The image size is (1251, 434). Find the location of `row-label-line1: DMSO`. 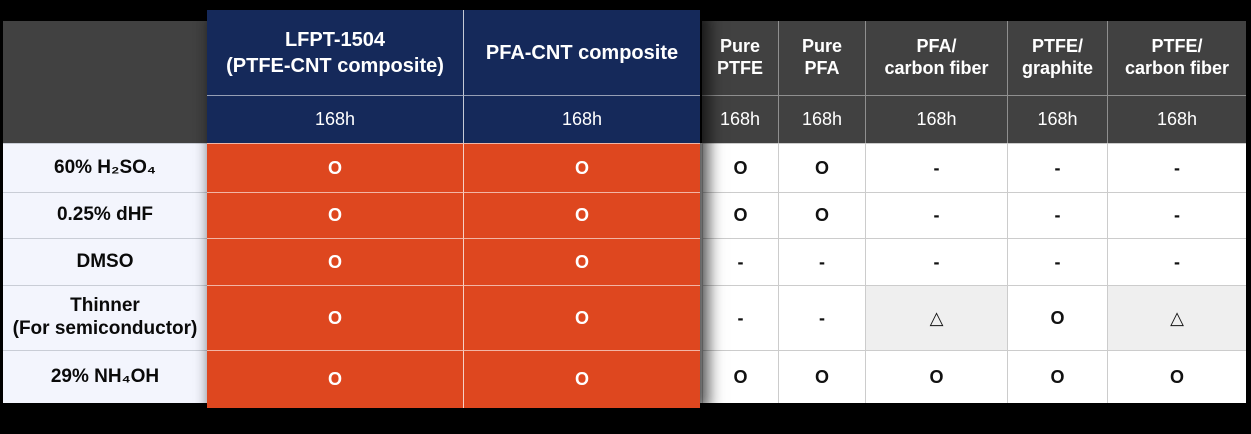

row-label-line1: DMSO is located at coordinates (105, 261).